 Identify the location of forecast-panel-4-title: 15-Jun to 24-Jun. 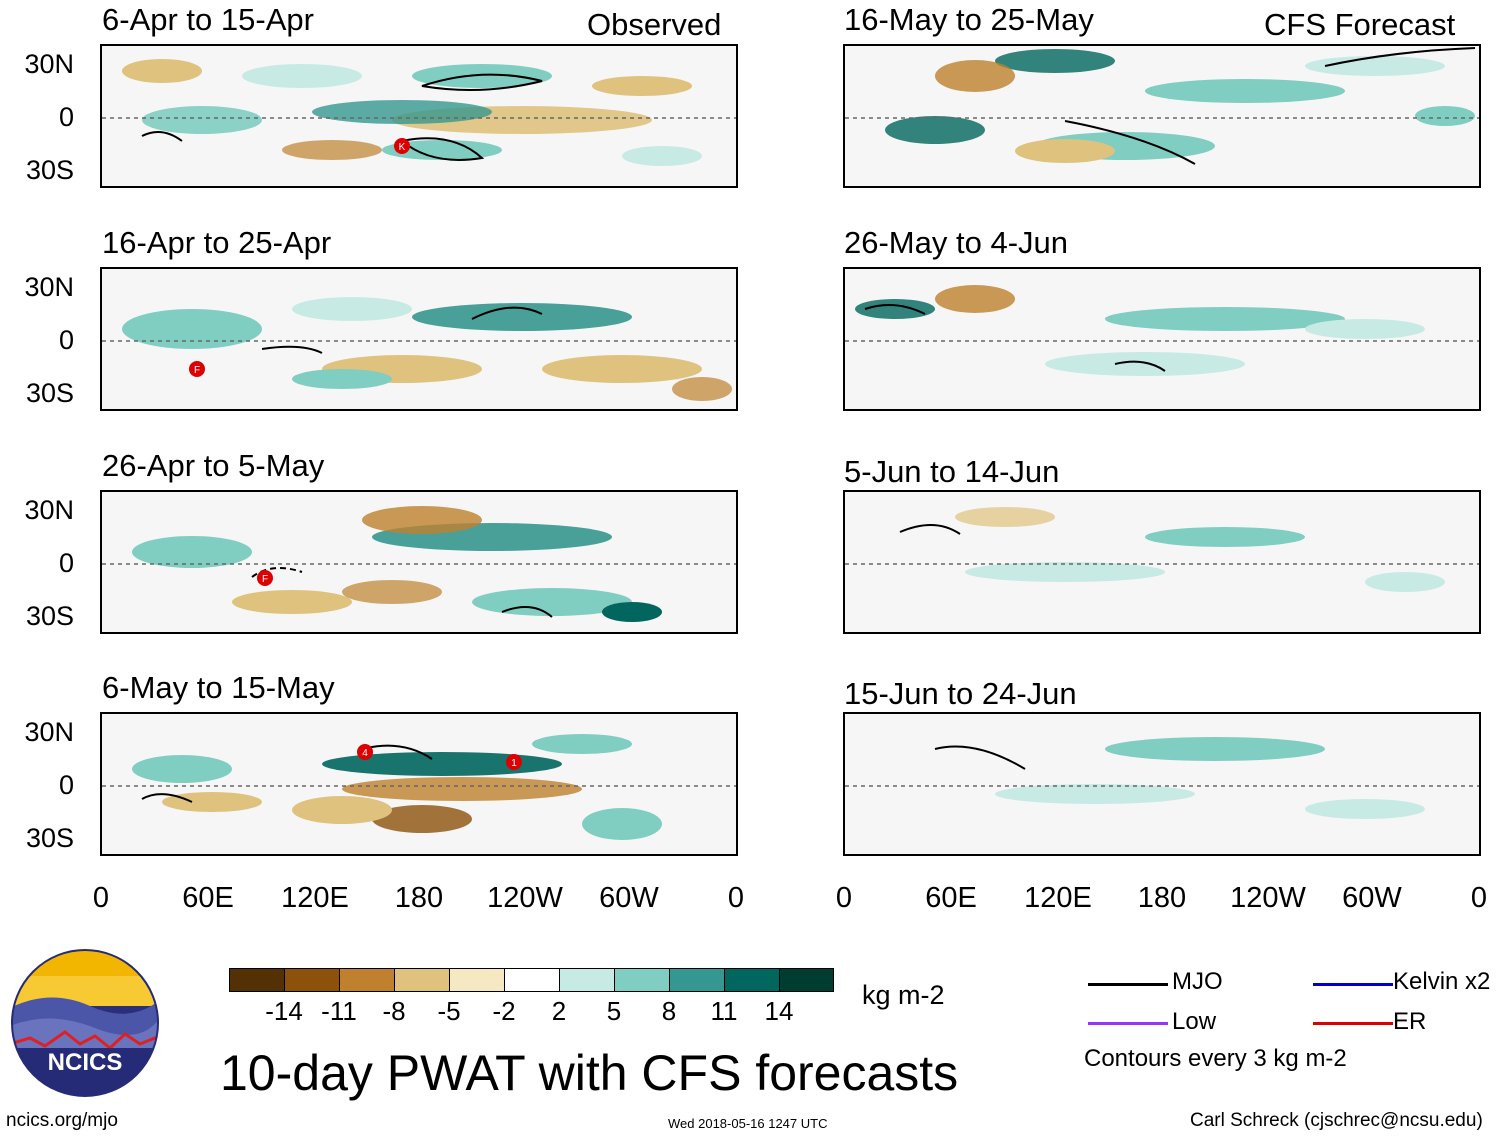
(960, 693).